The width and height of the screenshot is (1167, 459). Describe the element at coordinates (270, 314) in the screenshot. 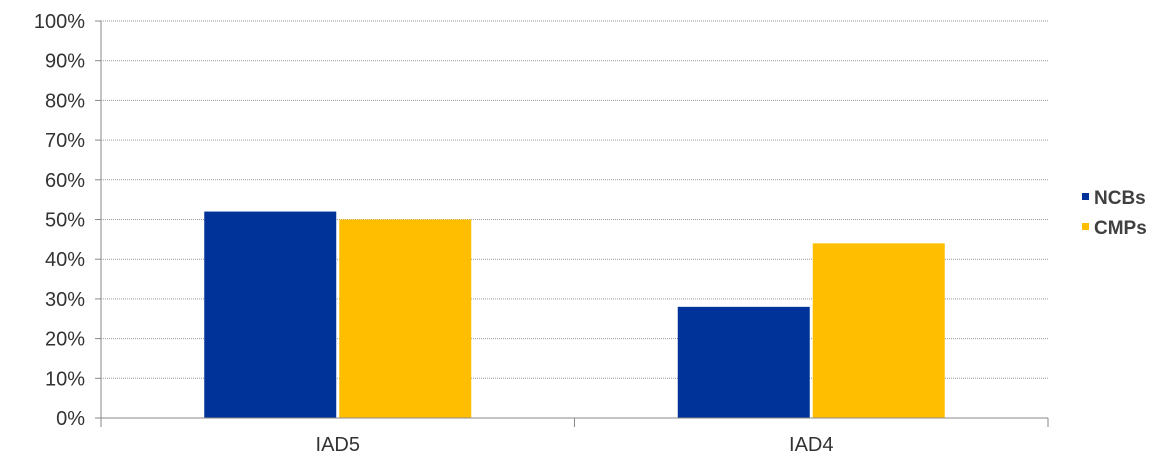

I see `bar-ncbs-iad5` at that location.